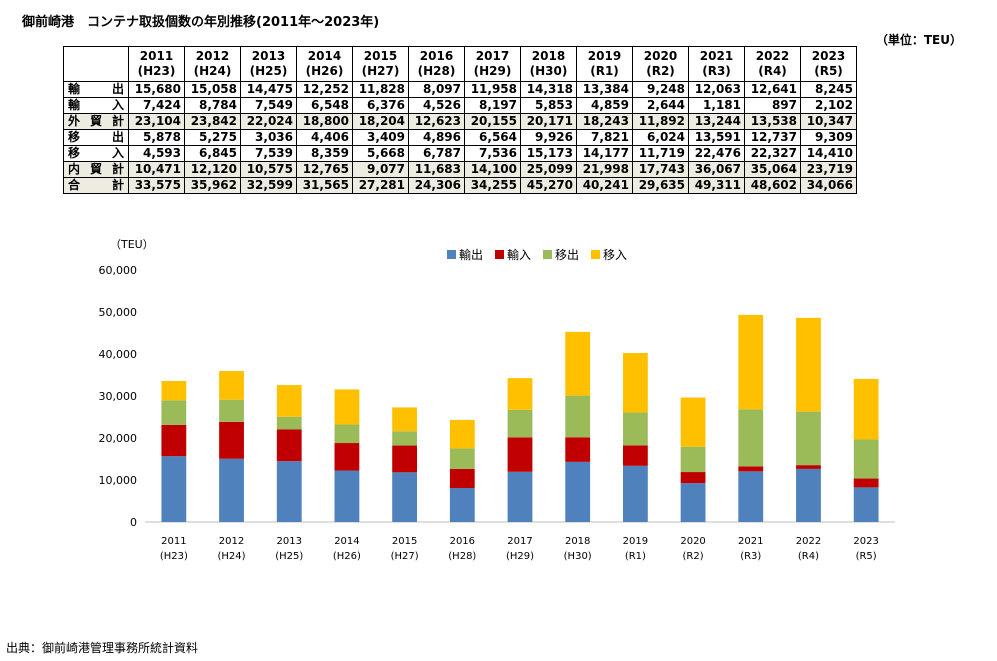 This screenshot has width=997, height=661. I want to click on unit-label: （単位：TEU）, so click(918, 40).